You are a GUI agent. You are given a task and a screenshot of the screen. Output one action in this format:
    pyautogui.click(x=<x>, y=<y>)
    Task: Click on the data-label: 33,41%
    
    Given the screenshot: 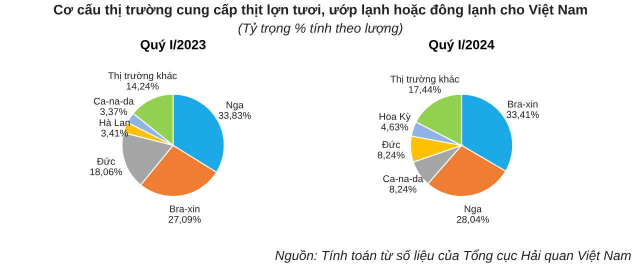 What is the action you would take?
    pyautogui.click(x=522, y=115)
    